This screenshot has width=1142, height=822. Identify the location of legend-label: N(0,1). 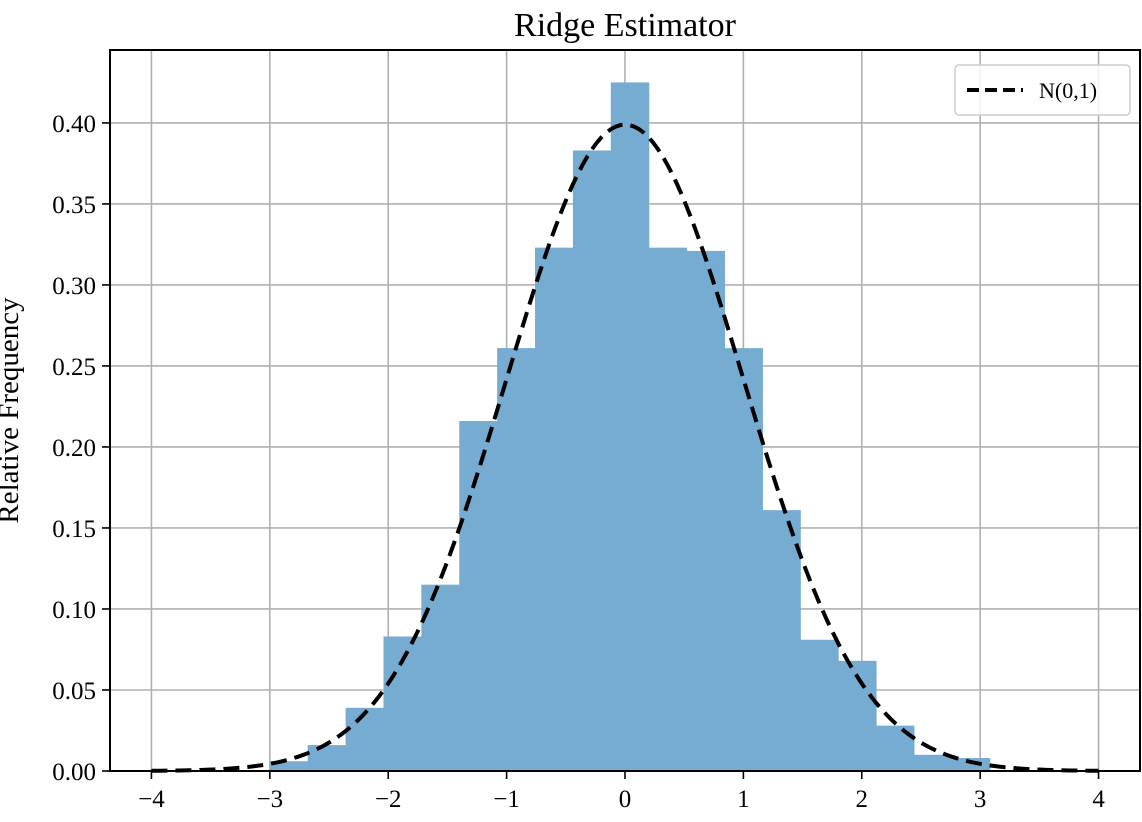
(1068, 90).